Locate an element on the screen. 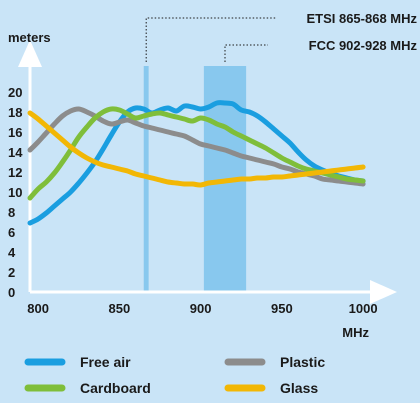 This screenshot has height=403, width=420. x-tick-label: 900 is located at coordinates (201, 308).